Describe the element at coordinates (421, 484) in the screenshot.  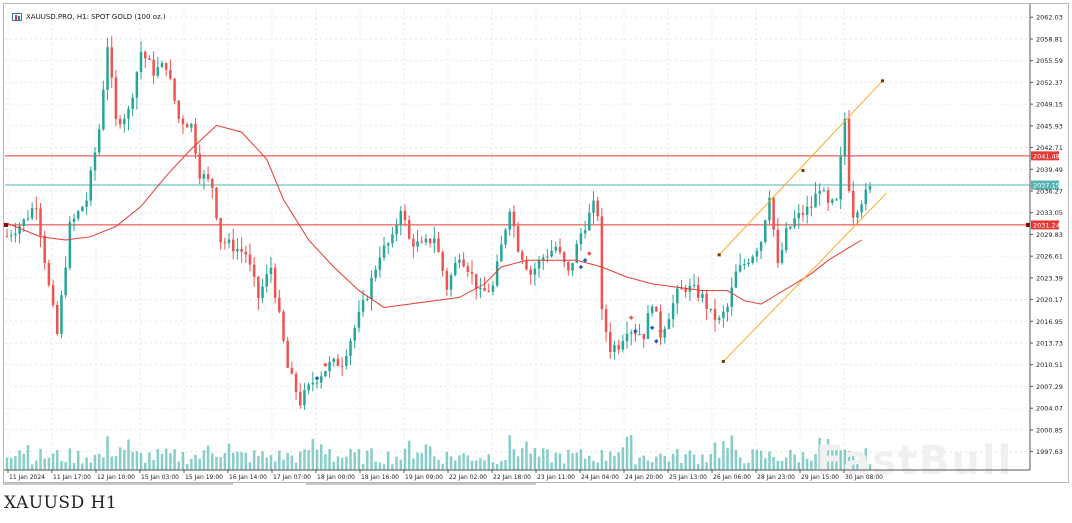
I see `scroll-track-right` at that location.